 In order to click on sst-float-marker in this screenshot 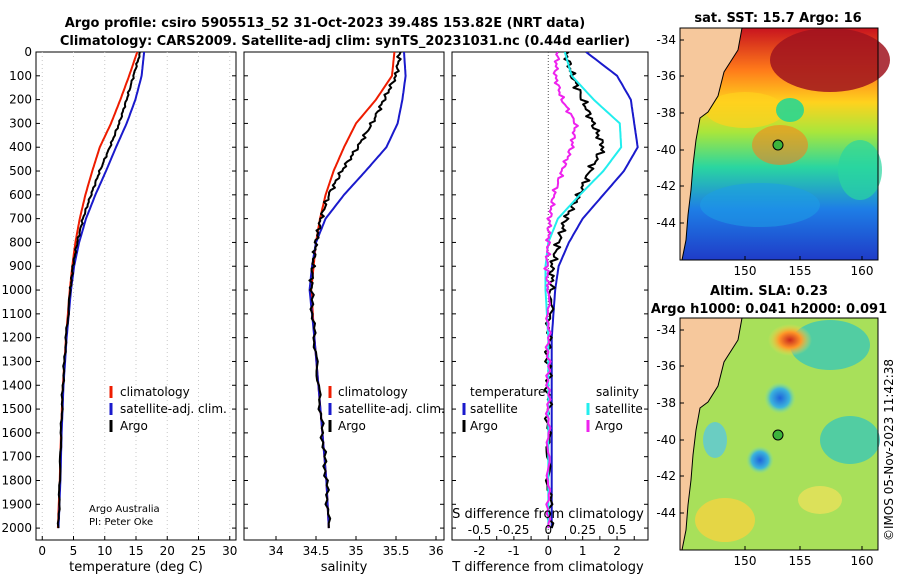, I will do `click(778, 145)`.